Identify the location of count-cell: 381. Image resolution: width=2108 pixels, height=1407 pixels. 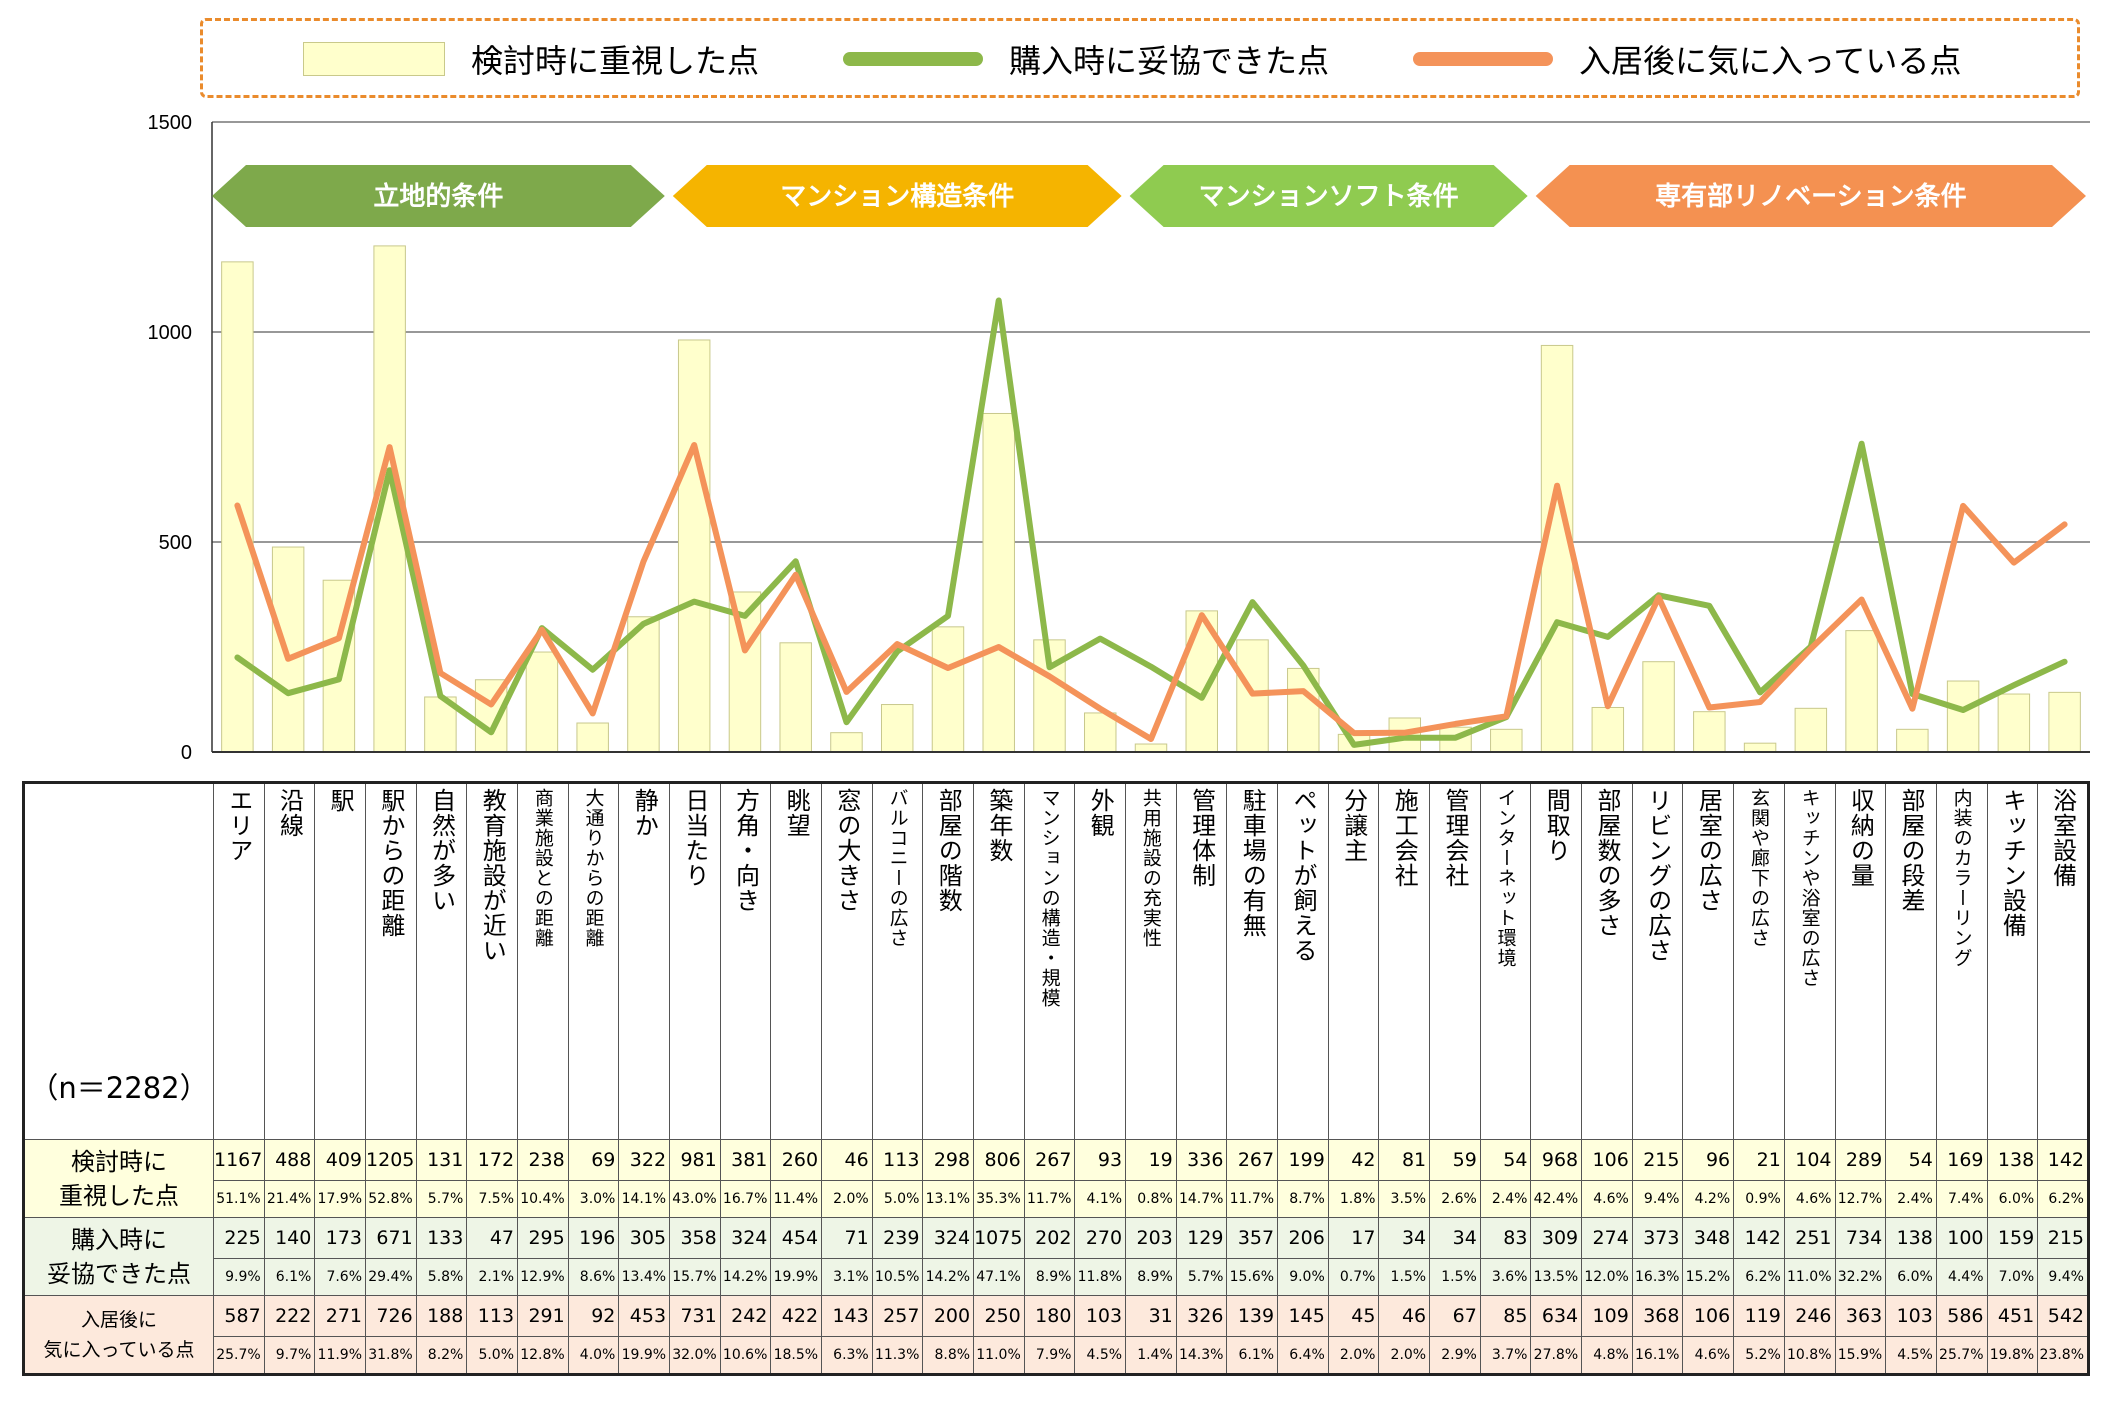
(745, 1160).